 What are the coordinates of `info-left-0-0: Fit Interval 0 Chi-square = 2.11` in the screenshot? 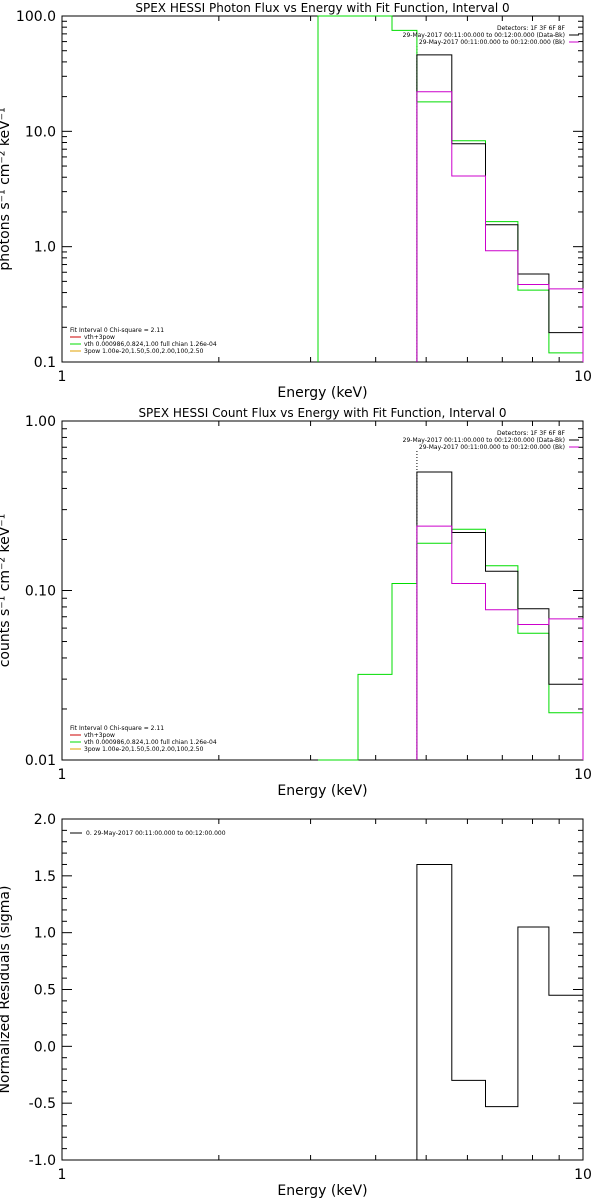 It's located at (117, 330).